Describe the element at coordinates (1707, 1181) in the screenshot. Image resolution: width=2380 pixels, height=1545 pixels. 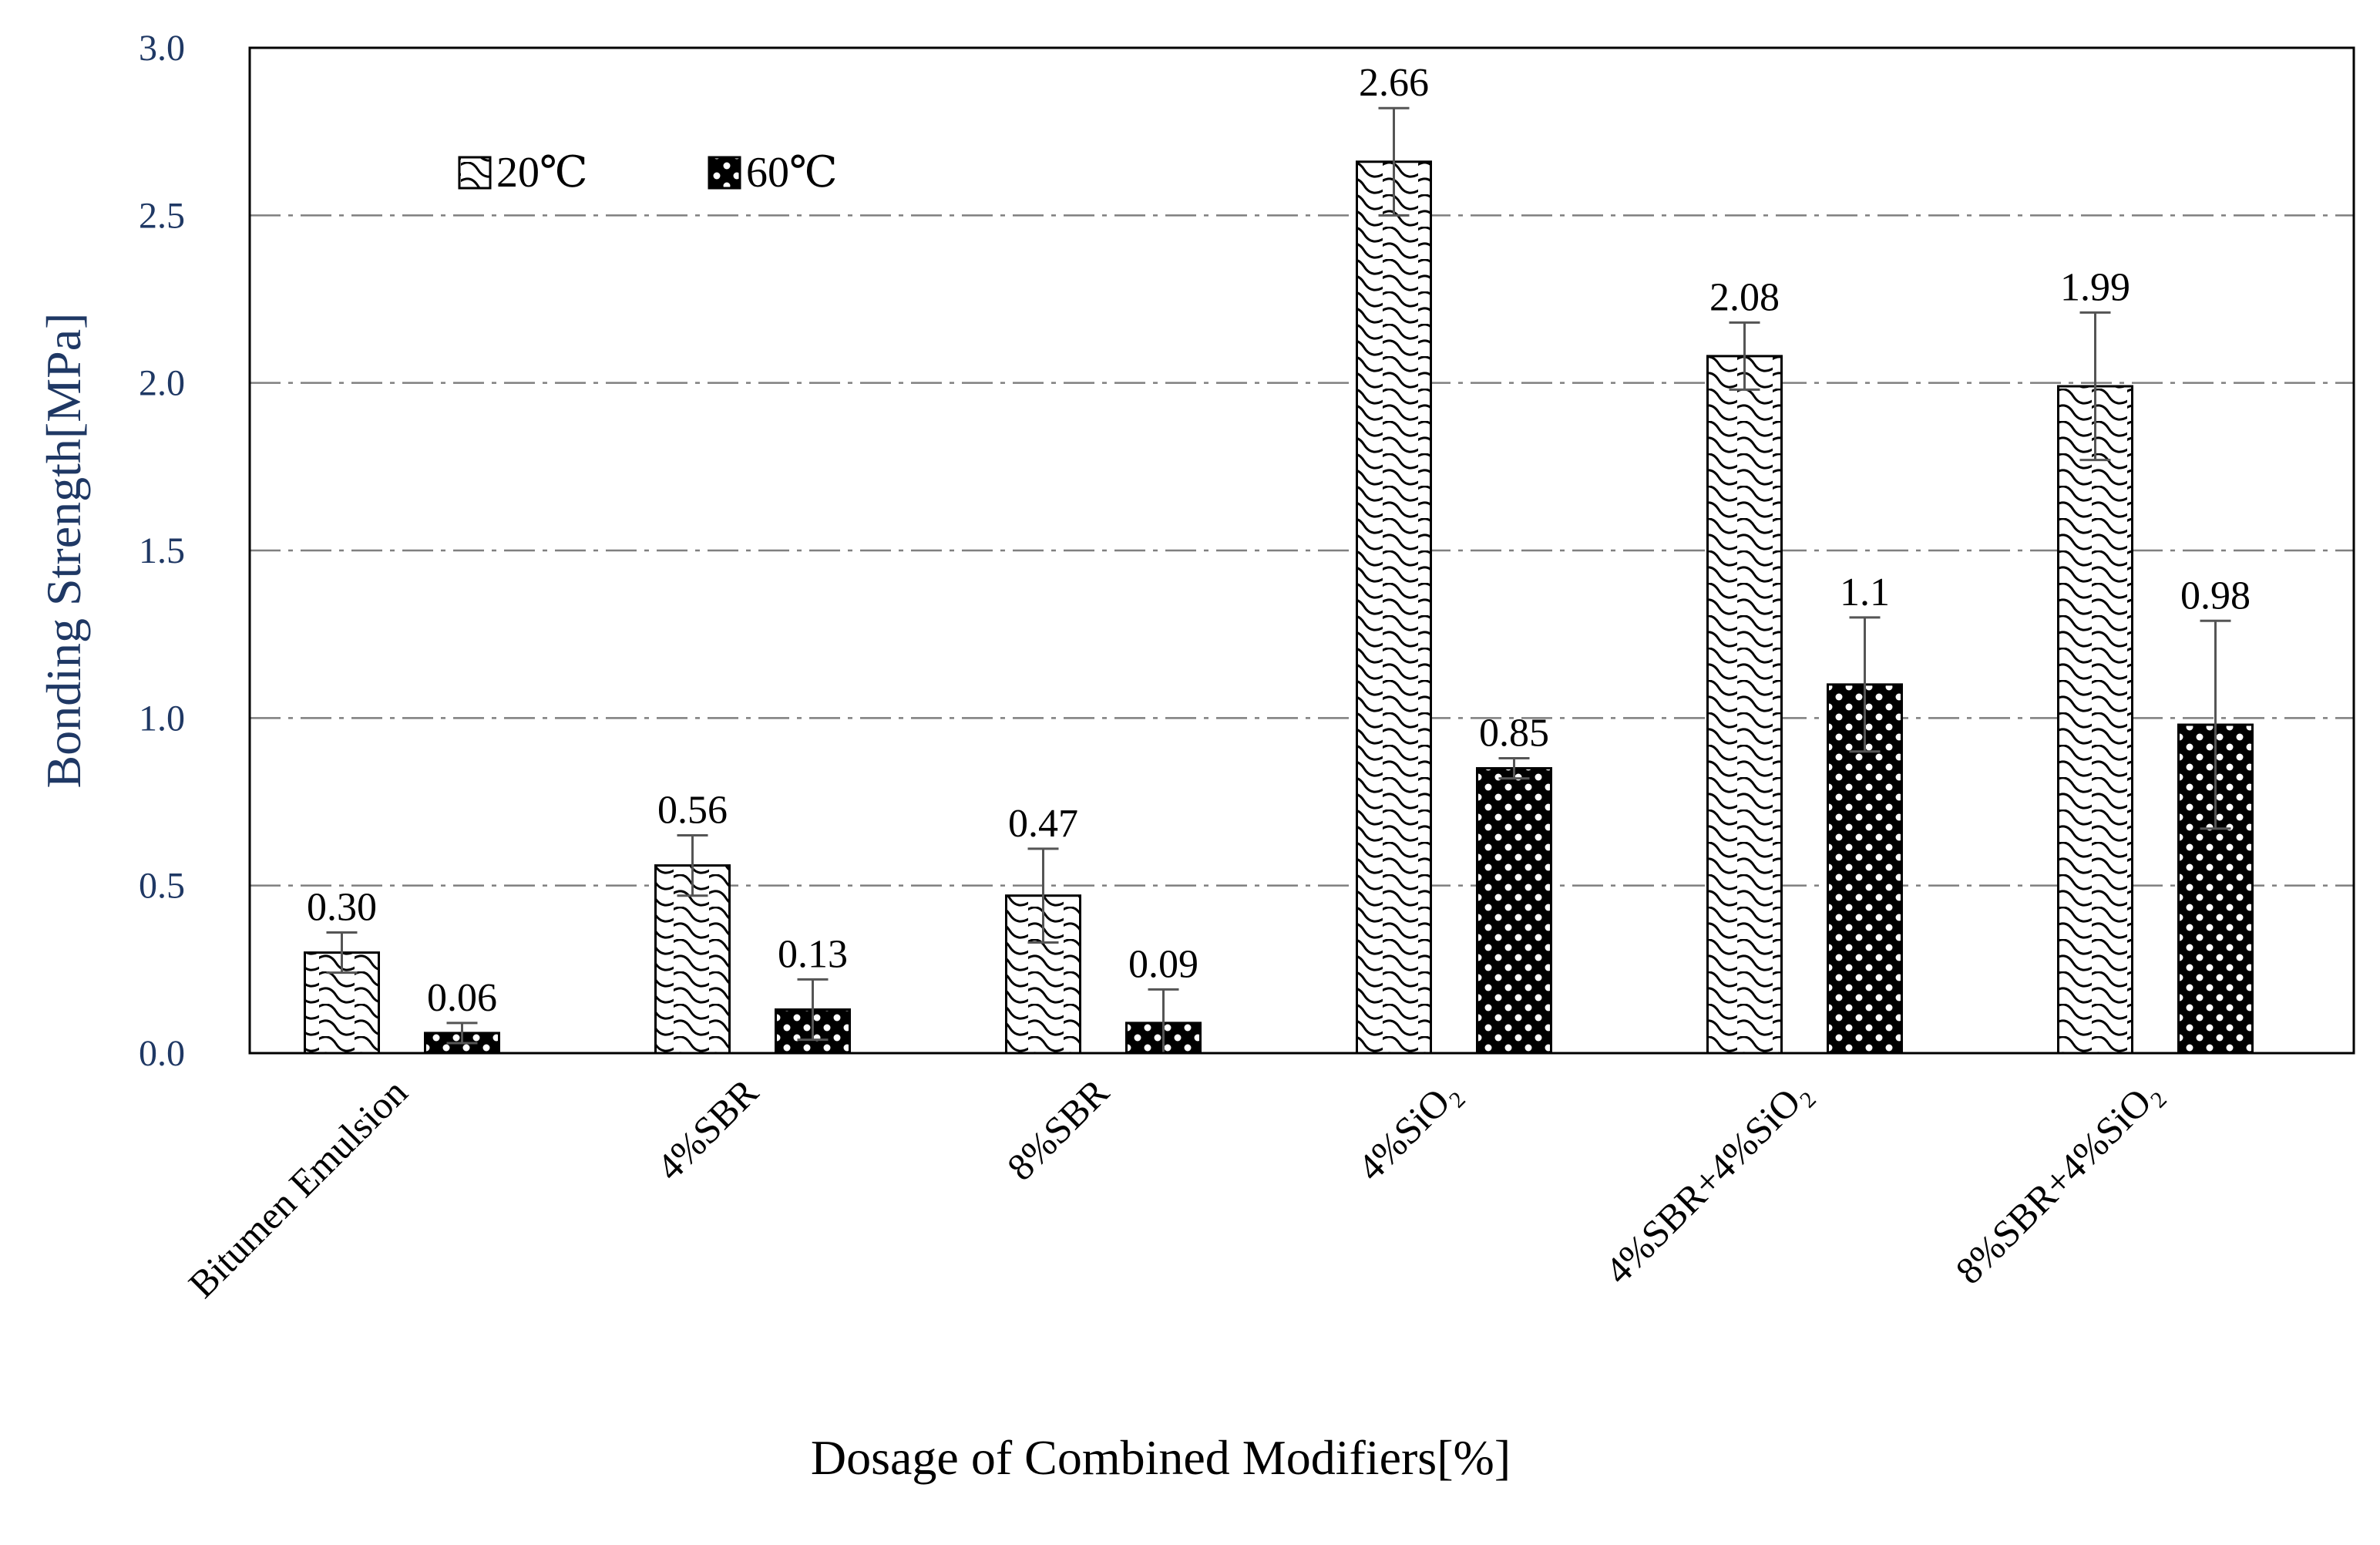
I see `x-category-label: 4%SBR+4%SiO₂` at that location.